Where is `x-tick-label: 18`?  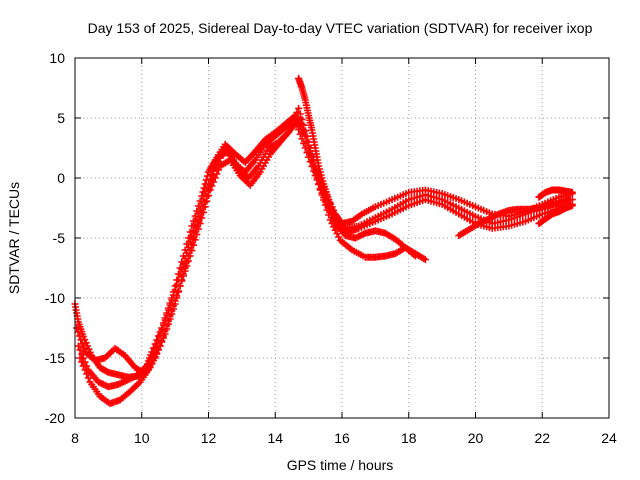
x-tick-label: 18 is located at coordinates (409, 438).